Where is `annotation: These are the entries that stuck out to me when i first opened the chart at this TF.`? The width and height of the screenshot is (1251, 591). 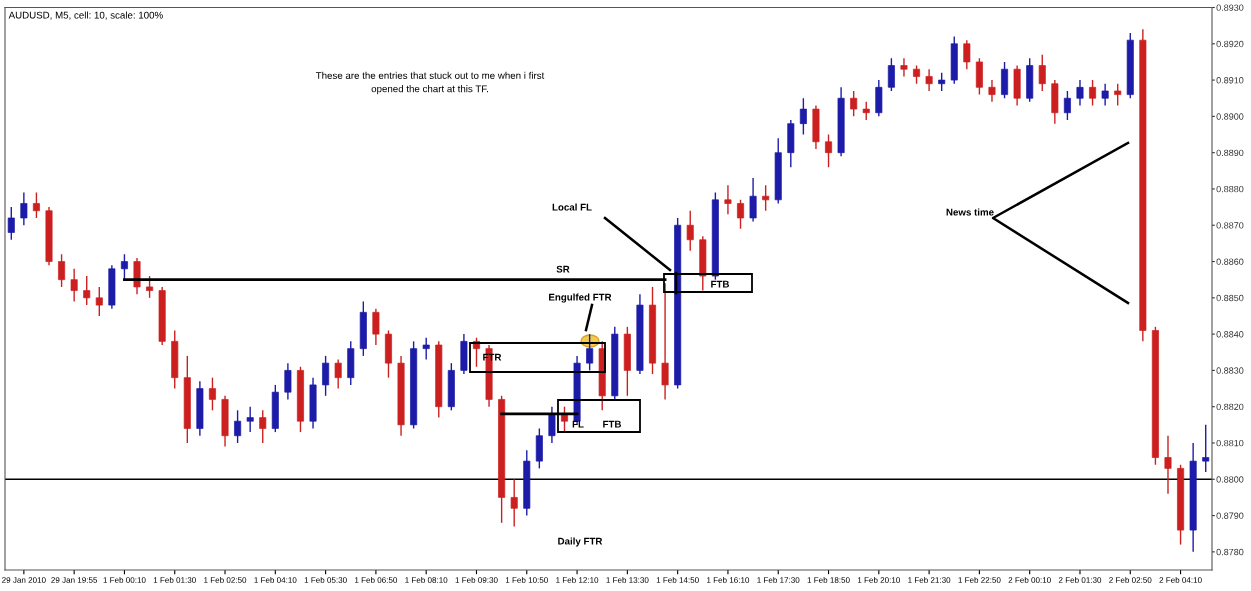 annotation: These are the entries that stuck out to me when i first opened the chart at this TF. is located at coordinates (430, 83).